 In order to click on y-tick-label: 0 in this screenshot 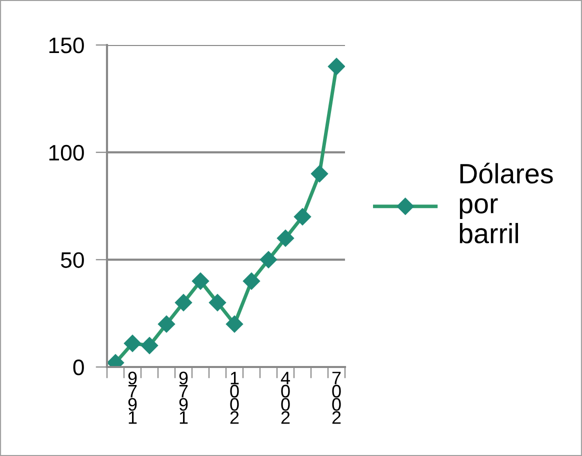, I will do `click(78, 368)`.